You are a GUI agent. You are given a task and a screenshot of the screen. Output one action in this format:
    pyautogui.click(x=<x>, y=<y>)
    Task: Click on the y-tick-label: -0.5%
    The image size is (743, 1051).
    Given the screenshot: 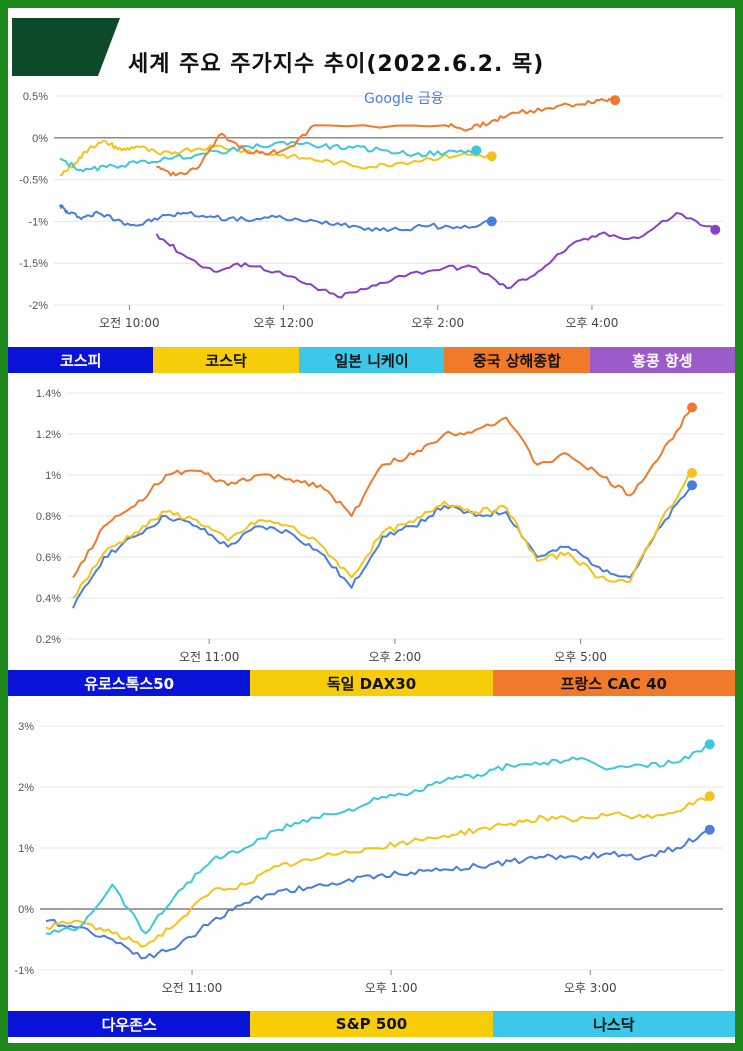 What is the action you would take?
    pyautogui.click(x=33, y=181)
    